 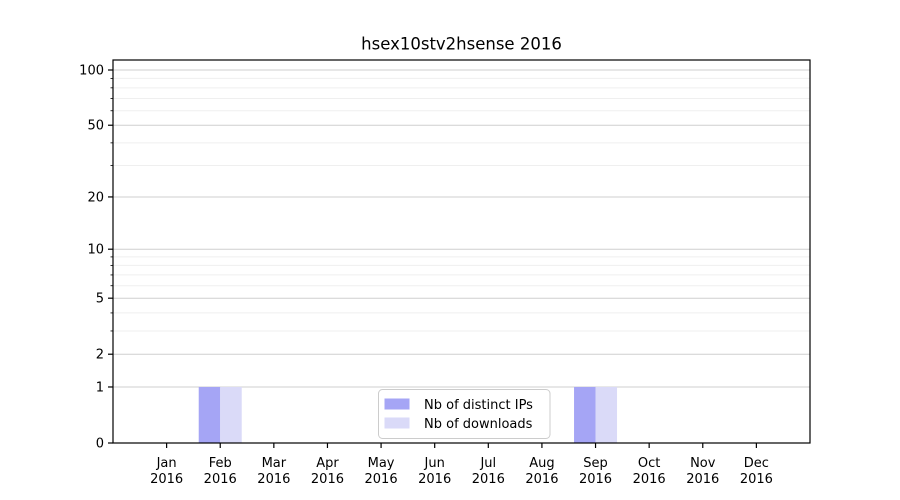 I want to click on x-tick-year-oct: 2016, so click(x=649, y=479).